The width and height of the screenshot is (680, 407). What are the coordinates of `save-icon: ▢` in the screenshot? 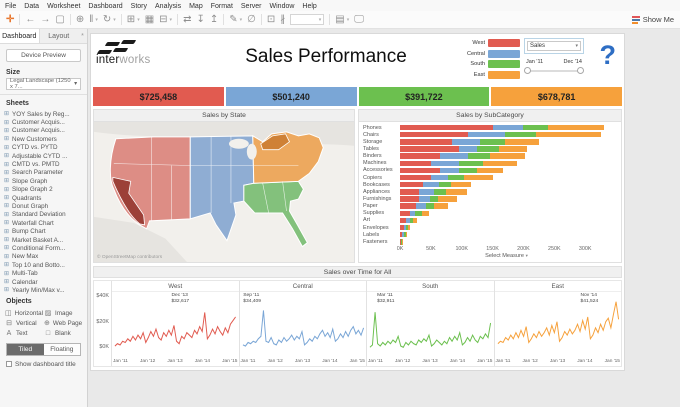 It's located at (60, 19).